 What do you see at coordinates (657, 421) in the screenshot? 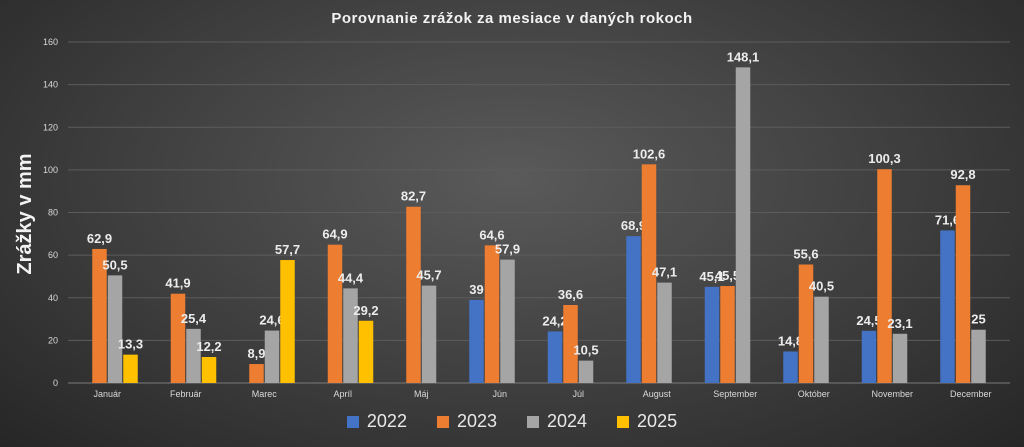
I see `legend-label: 2025` at bounding box center [657, 421].